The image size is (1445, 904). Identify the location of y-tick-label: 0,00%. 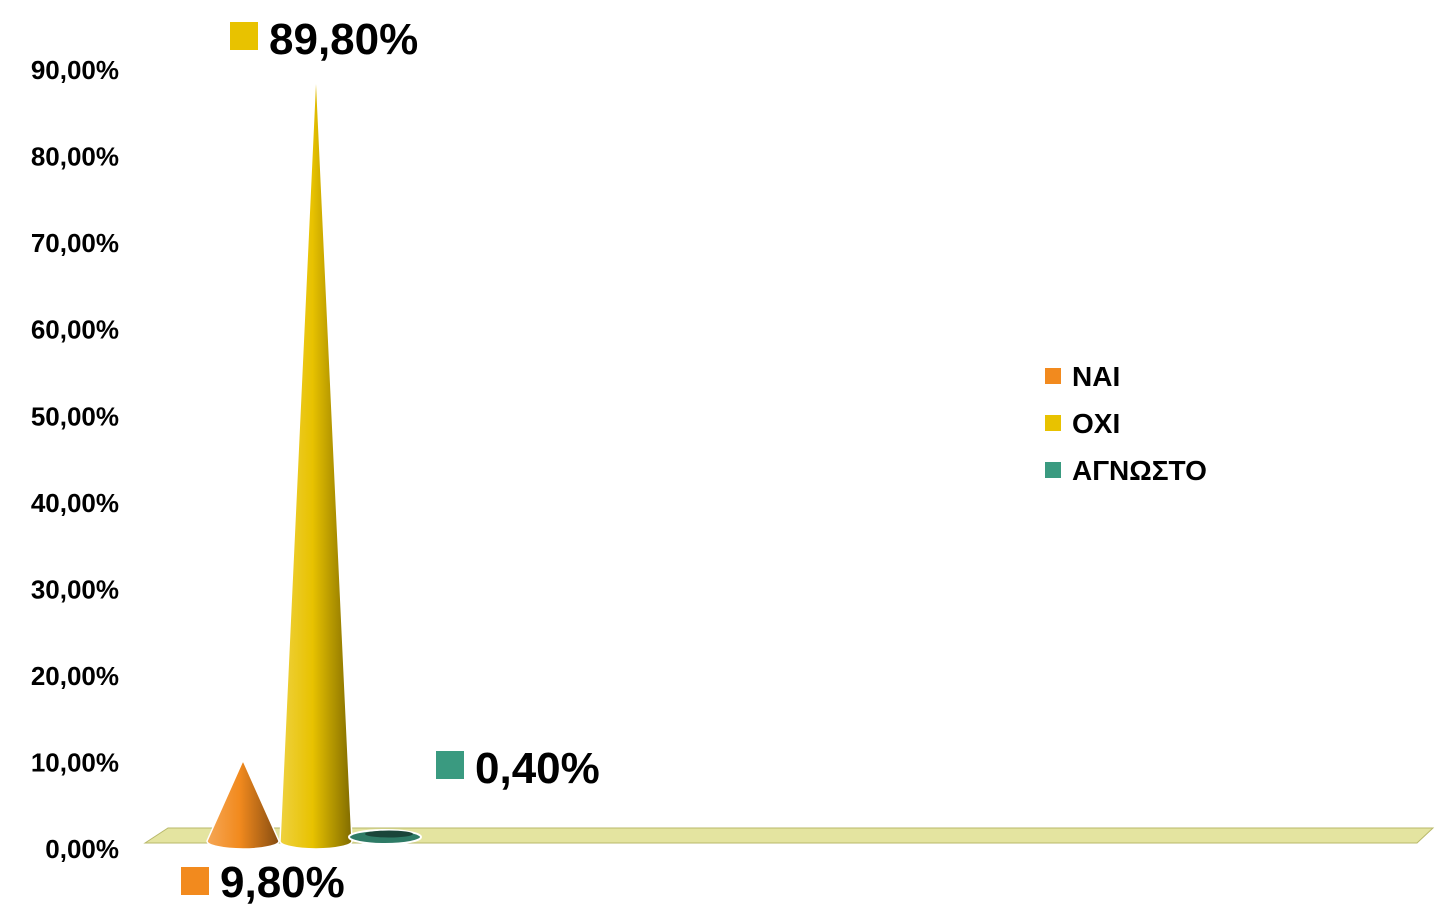
(82, 849).